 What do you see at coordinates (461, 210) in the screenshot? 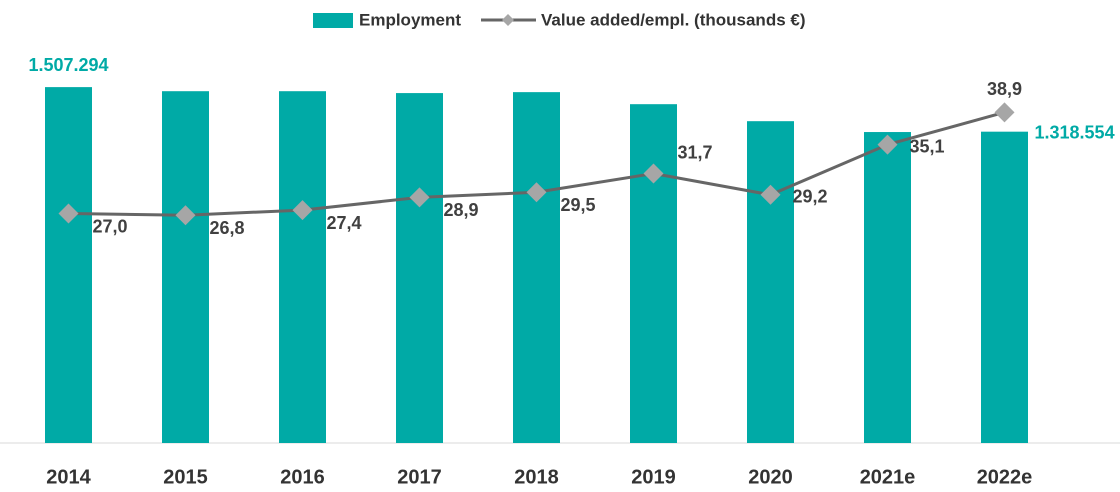
I see `line-value-label: 28,9` at bounding box center [461, 210].